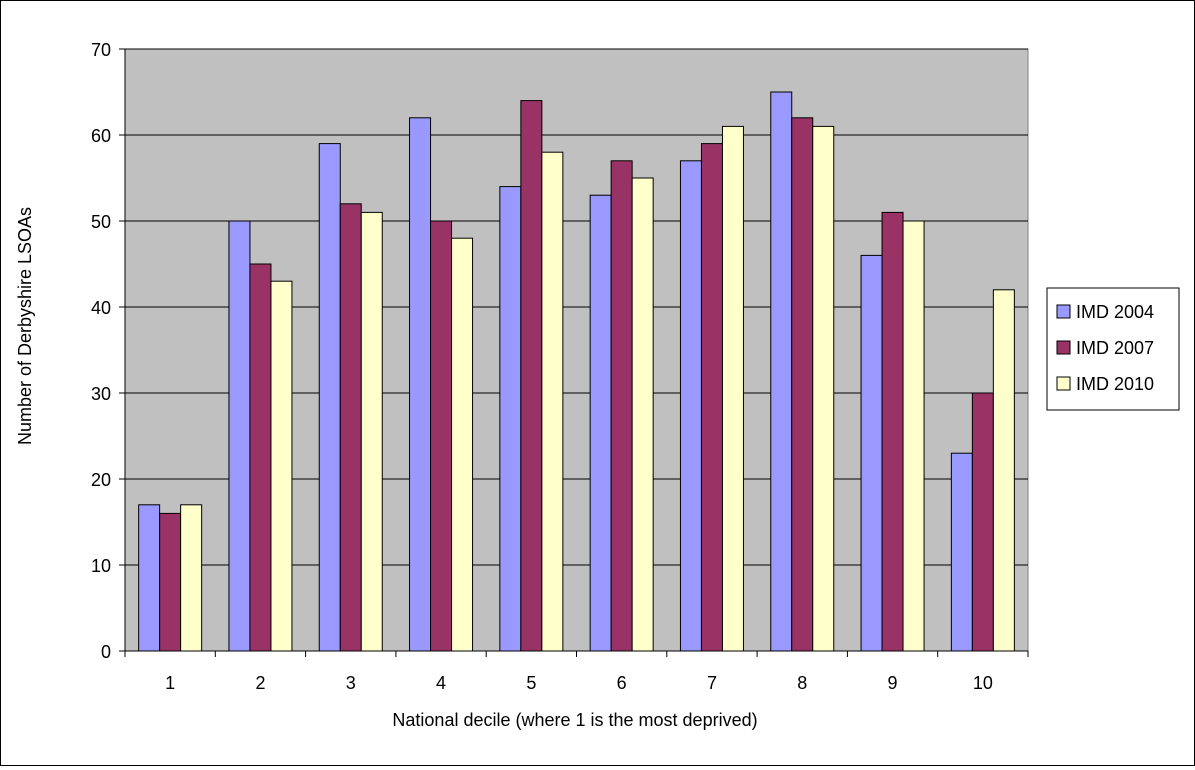 Image resolution: width=1195 pixels, height=770 pixels. What do you see at coordinates (101, 480) in the screenshot?
I see `y-tick-label: 20` at bounding box center [101, 480].